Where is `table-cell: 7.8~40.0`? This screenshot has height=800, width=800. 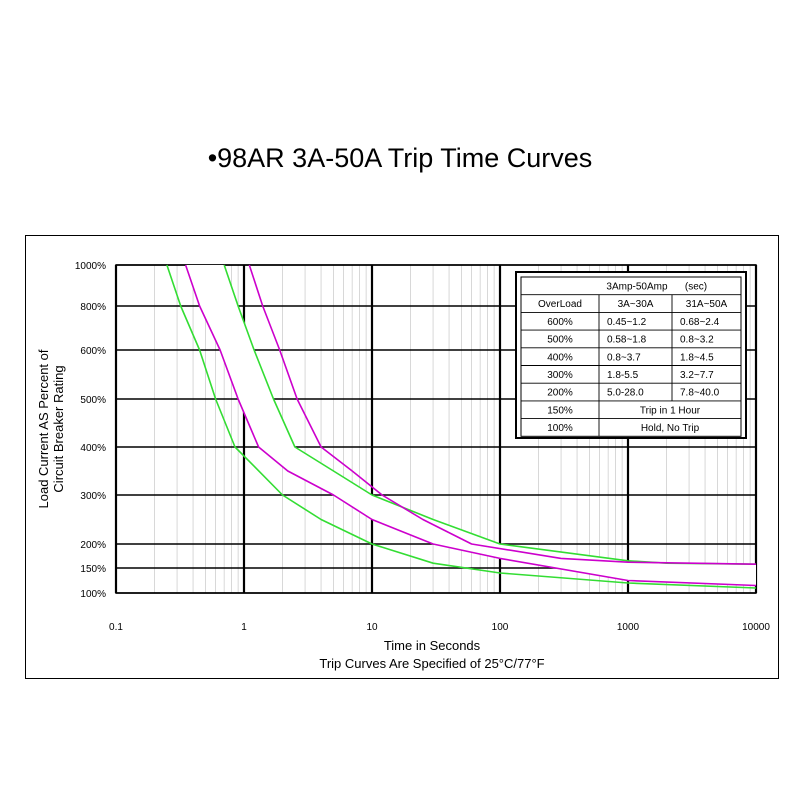 table-cell: 7.8~40.0 is located at coordinates (700, 393).